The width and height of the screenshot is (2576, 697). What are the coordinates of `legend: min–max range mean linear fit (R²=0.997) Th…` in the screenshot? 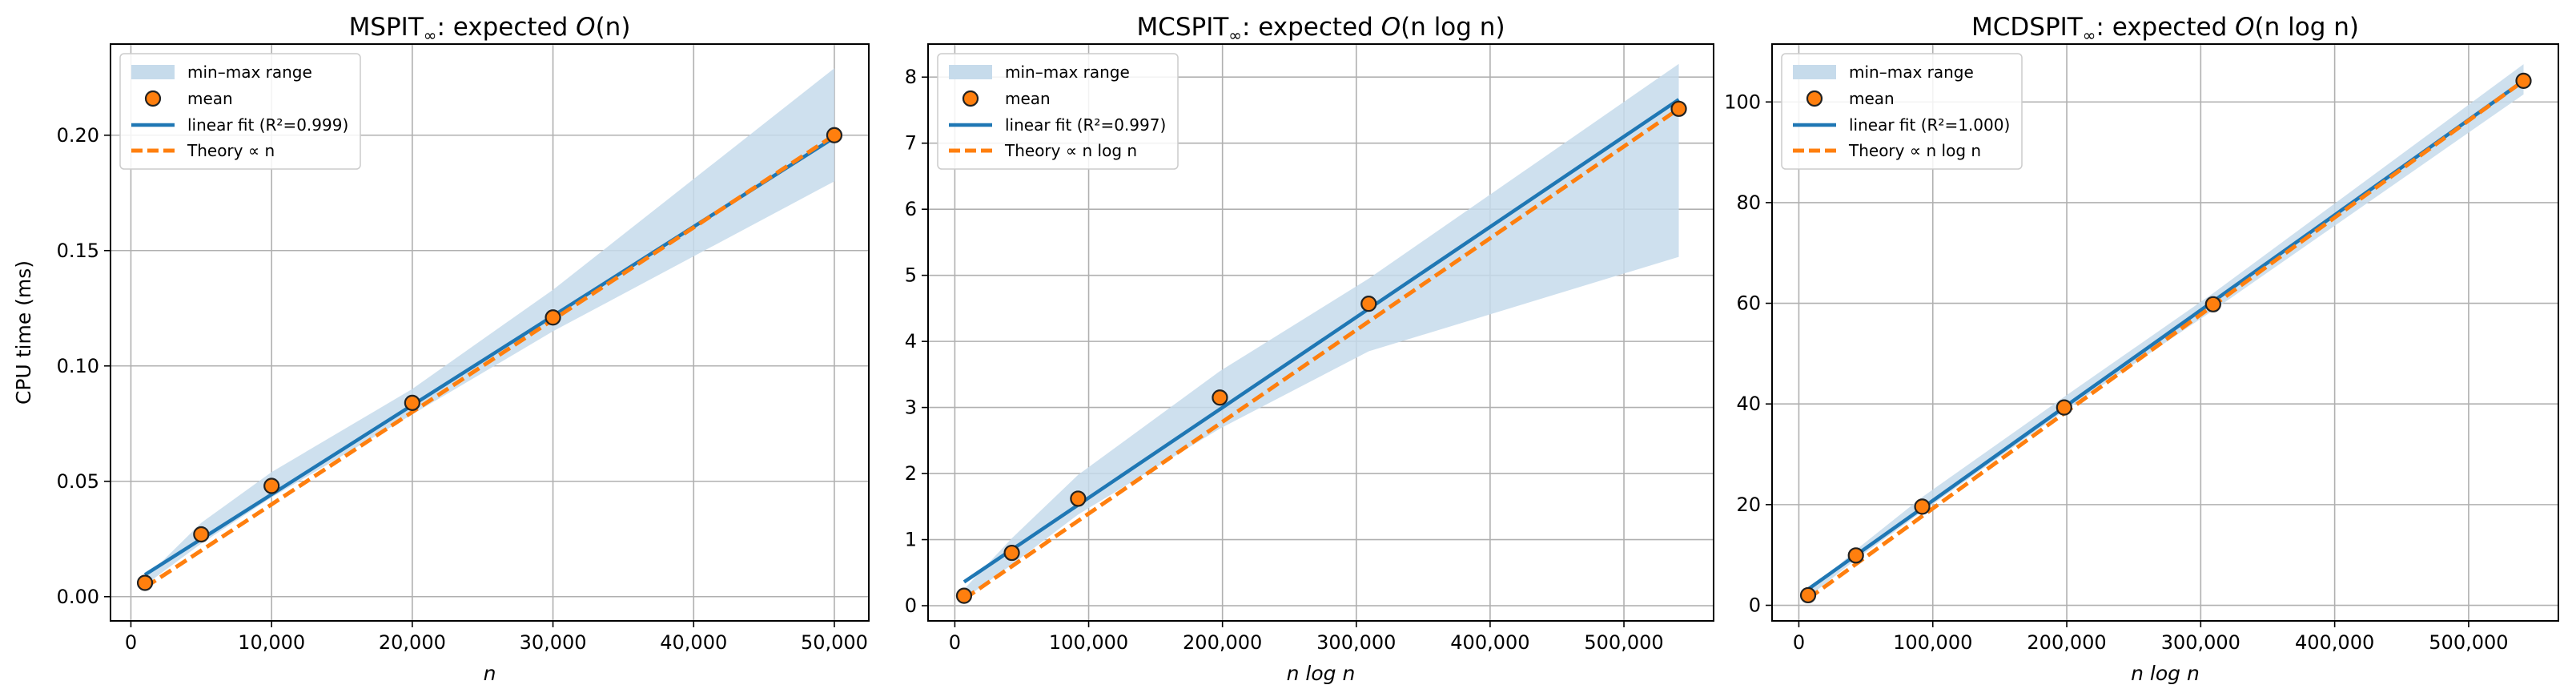 It's located at (1058, 112).